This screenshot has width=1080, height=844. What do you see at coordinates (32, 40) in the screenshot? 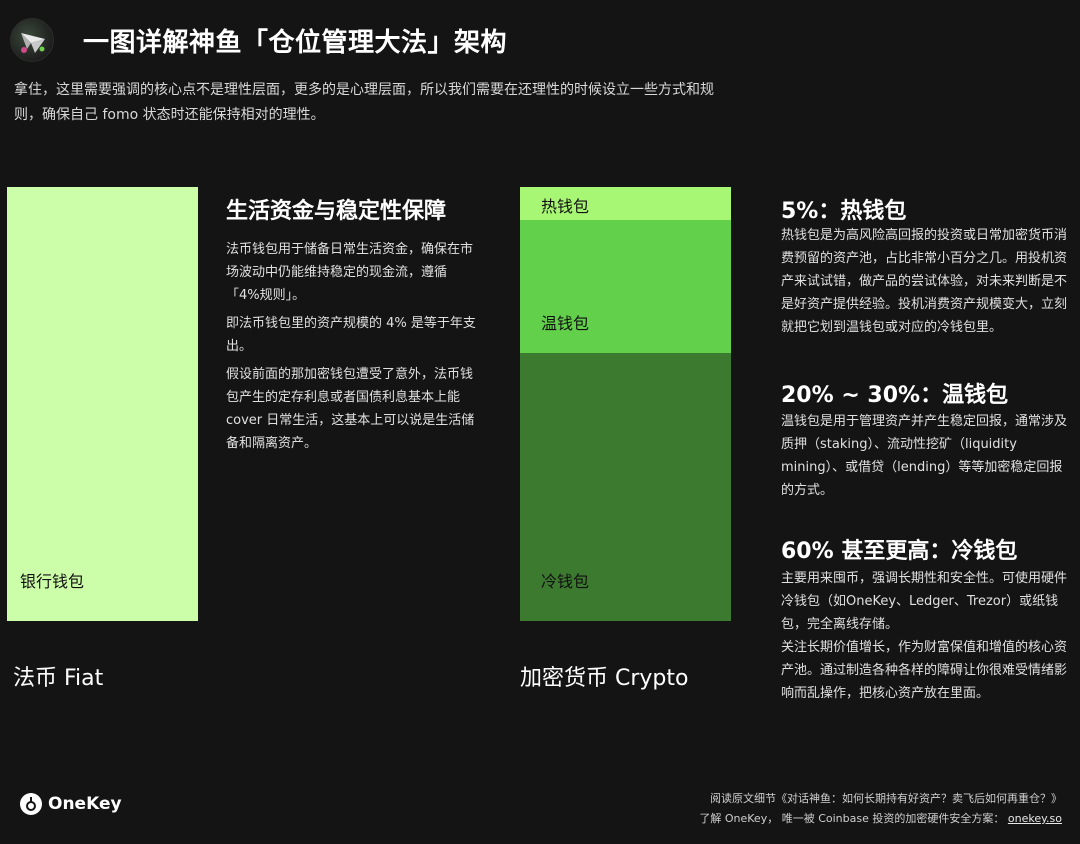
I see `avatar-logo-icon` at bounding box center [32, 40].